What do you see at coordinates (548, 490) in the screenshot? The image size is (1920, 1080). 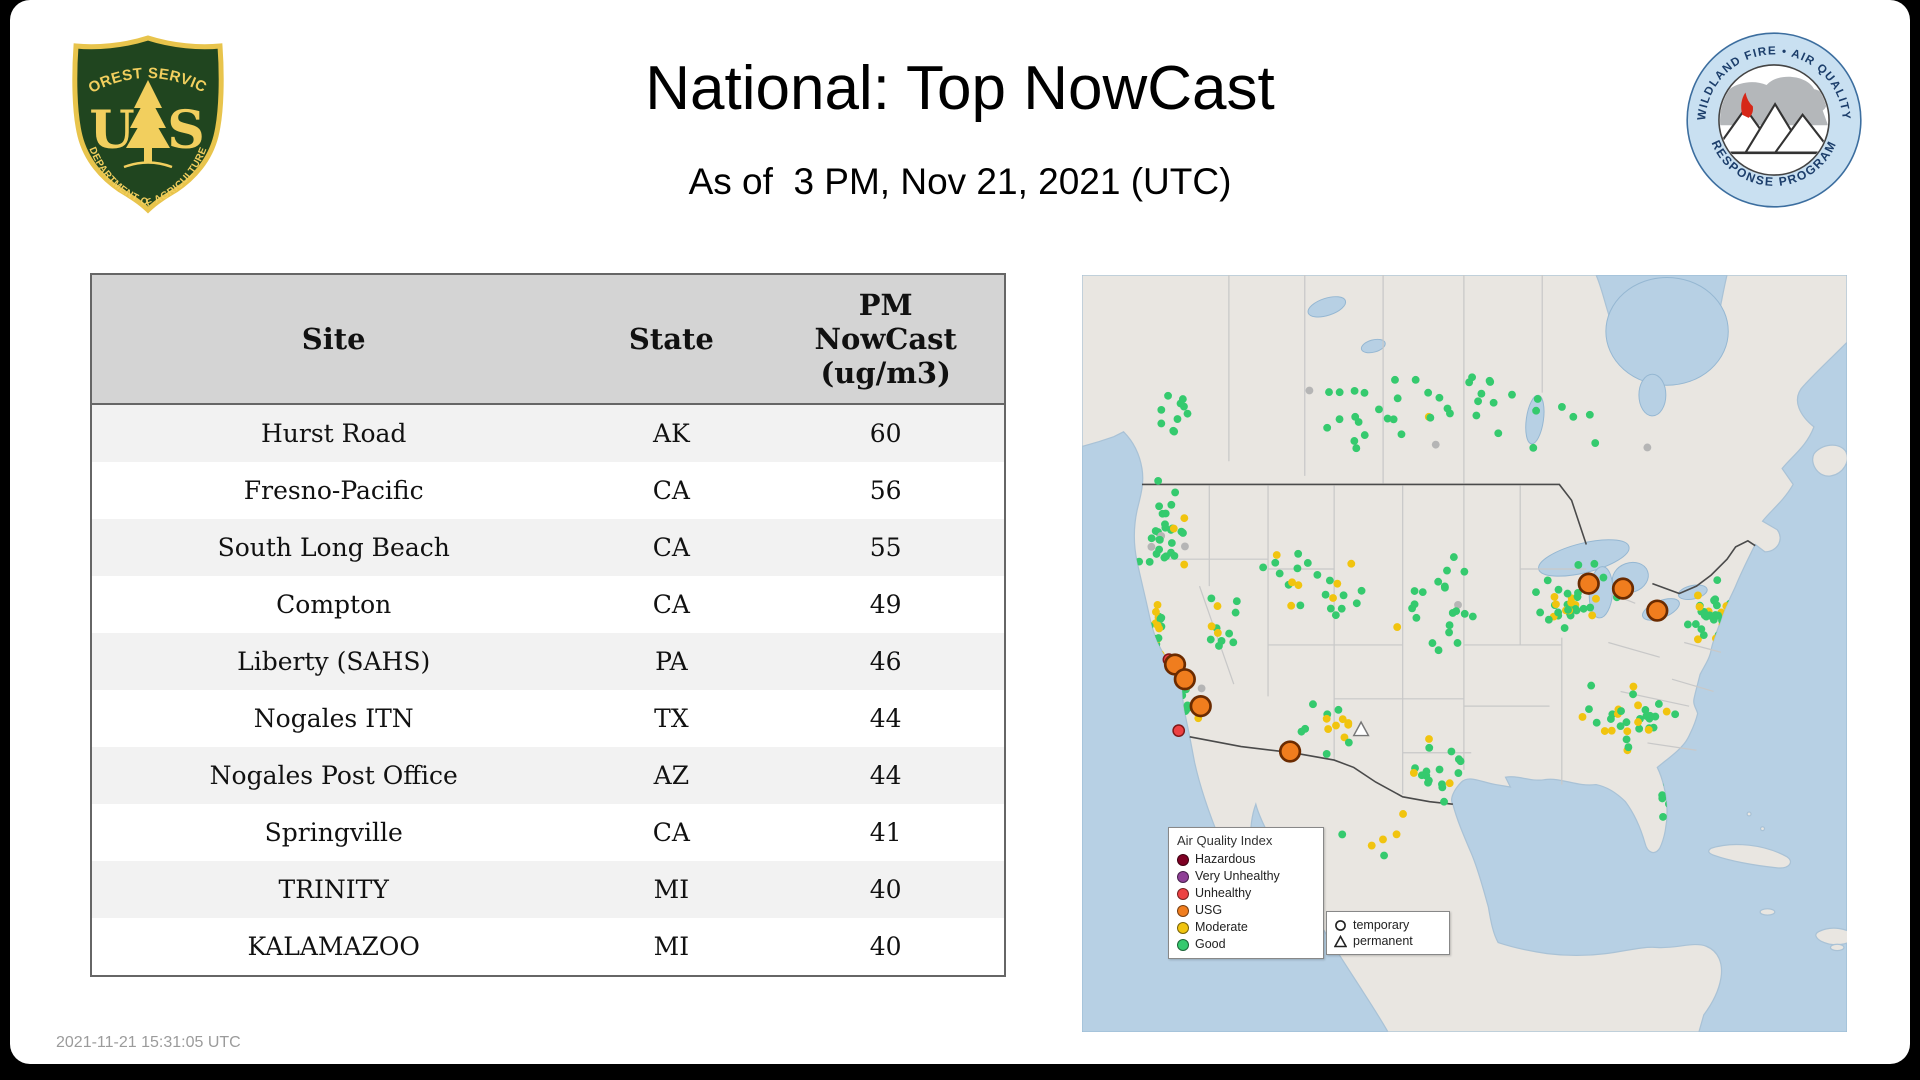 I see `table-row: Fresno-Pacific CA 56` at bounding box center [548, 490].